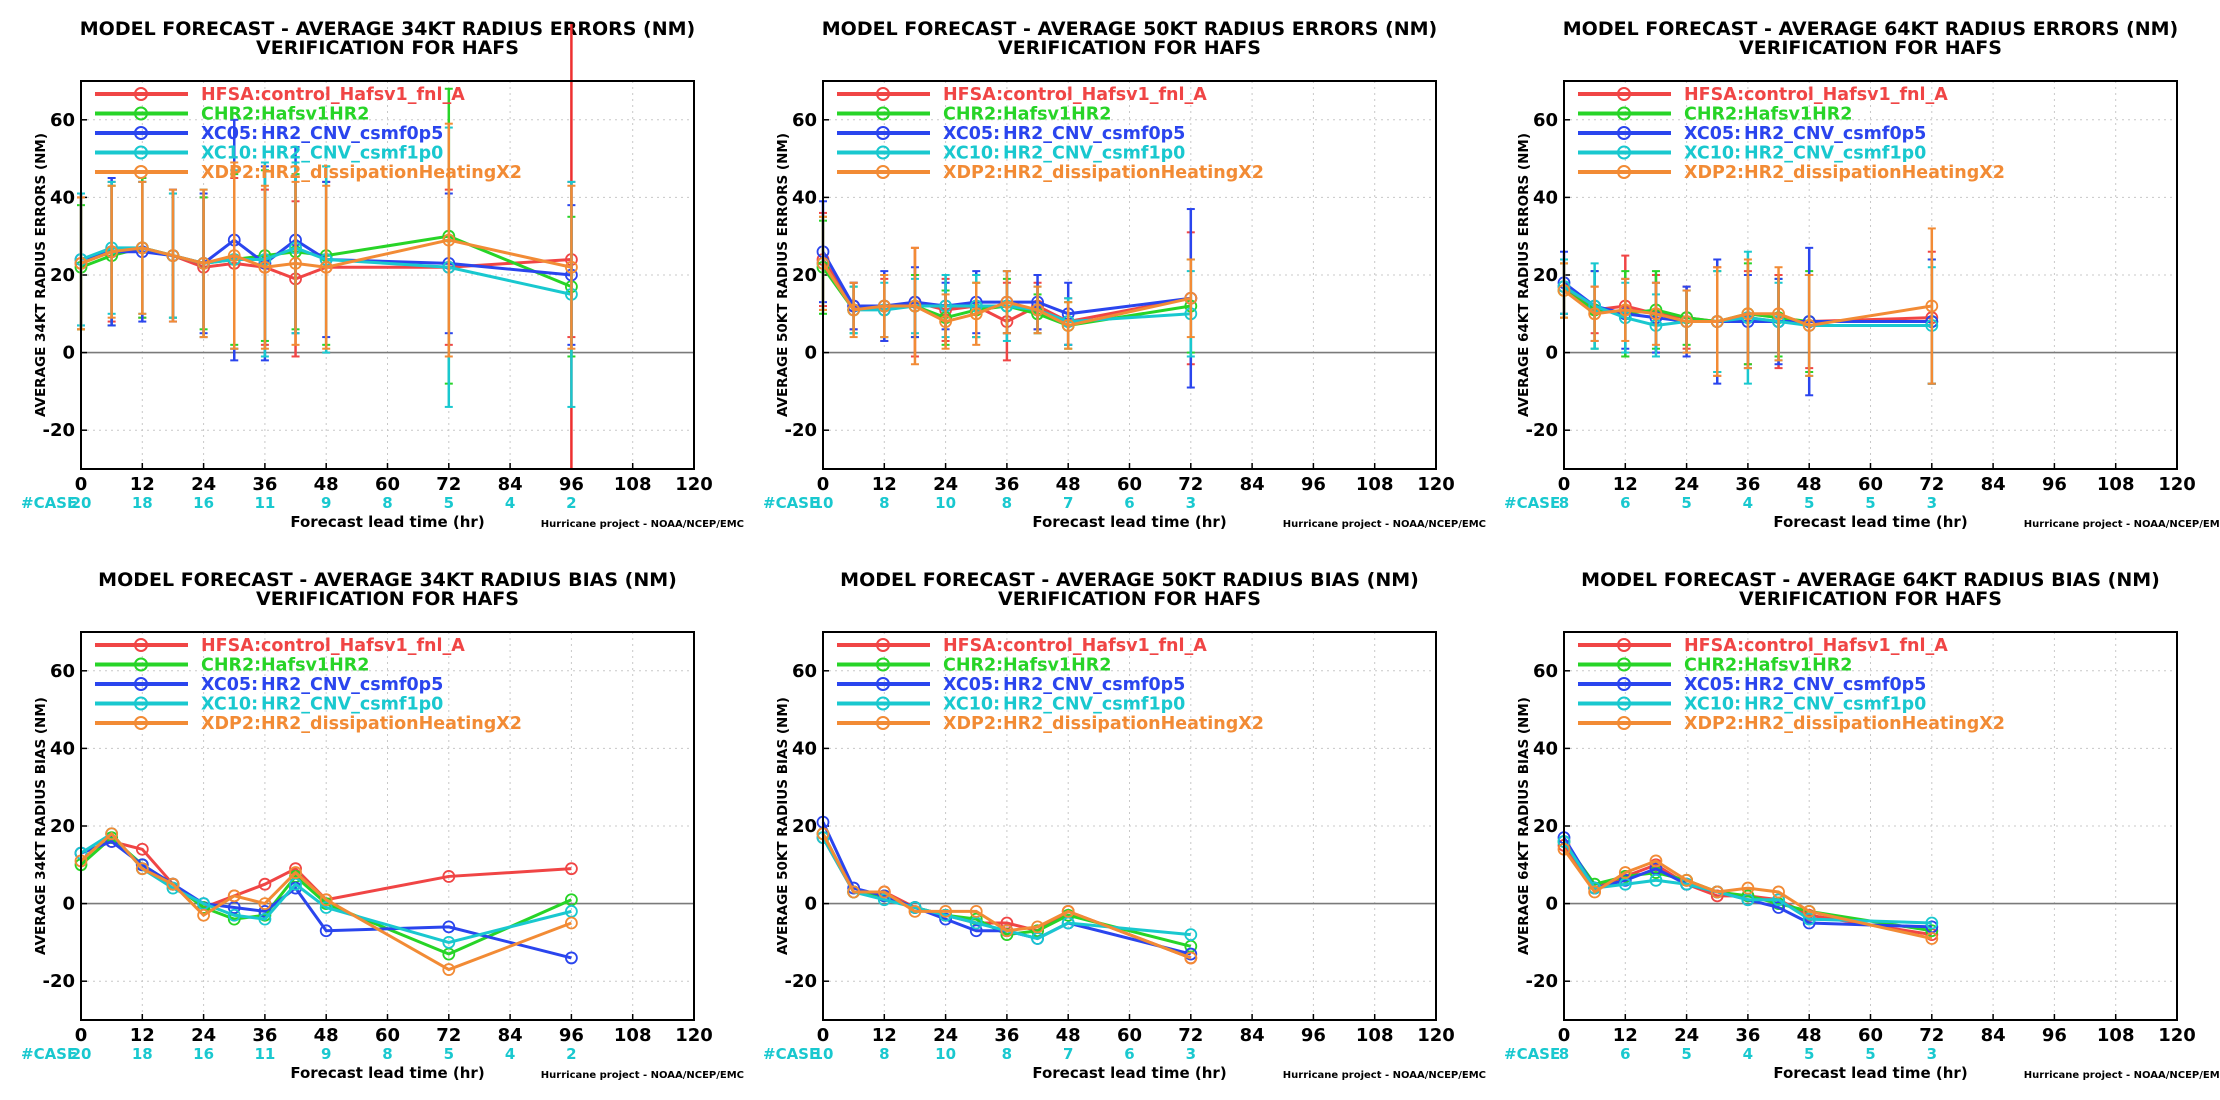 This screenshot has width=2220, height=1100. Describe the element at coordinates (81, 1035) in the screenshot. I see `x-tick-label: 0` at that location.